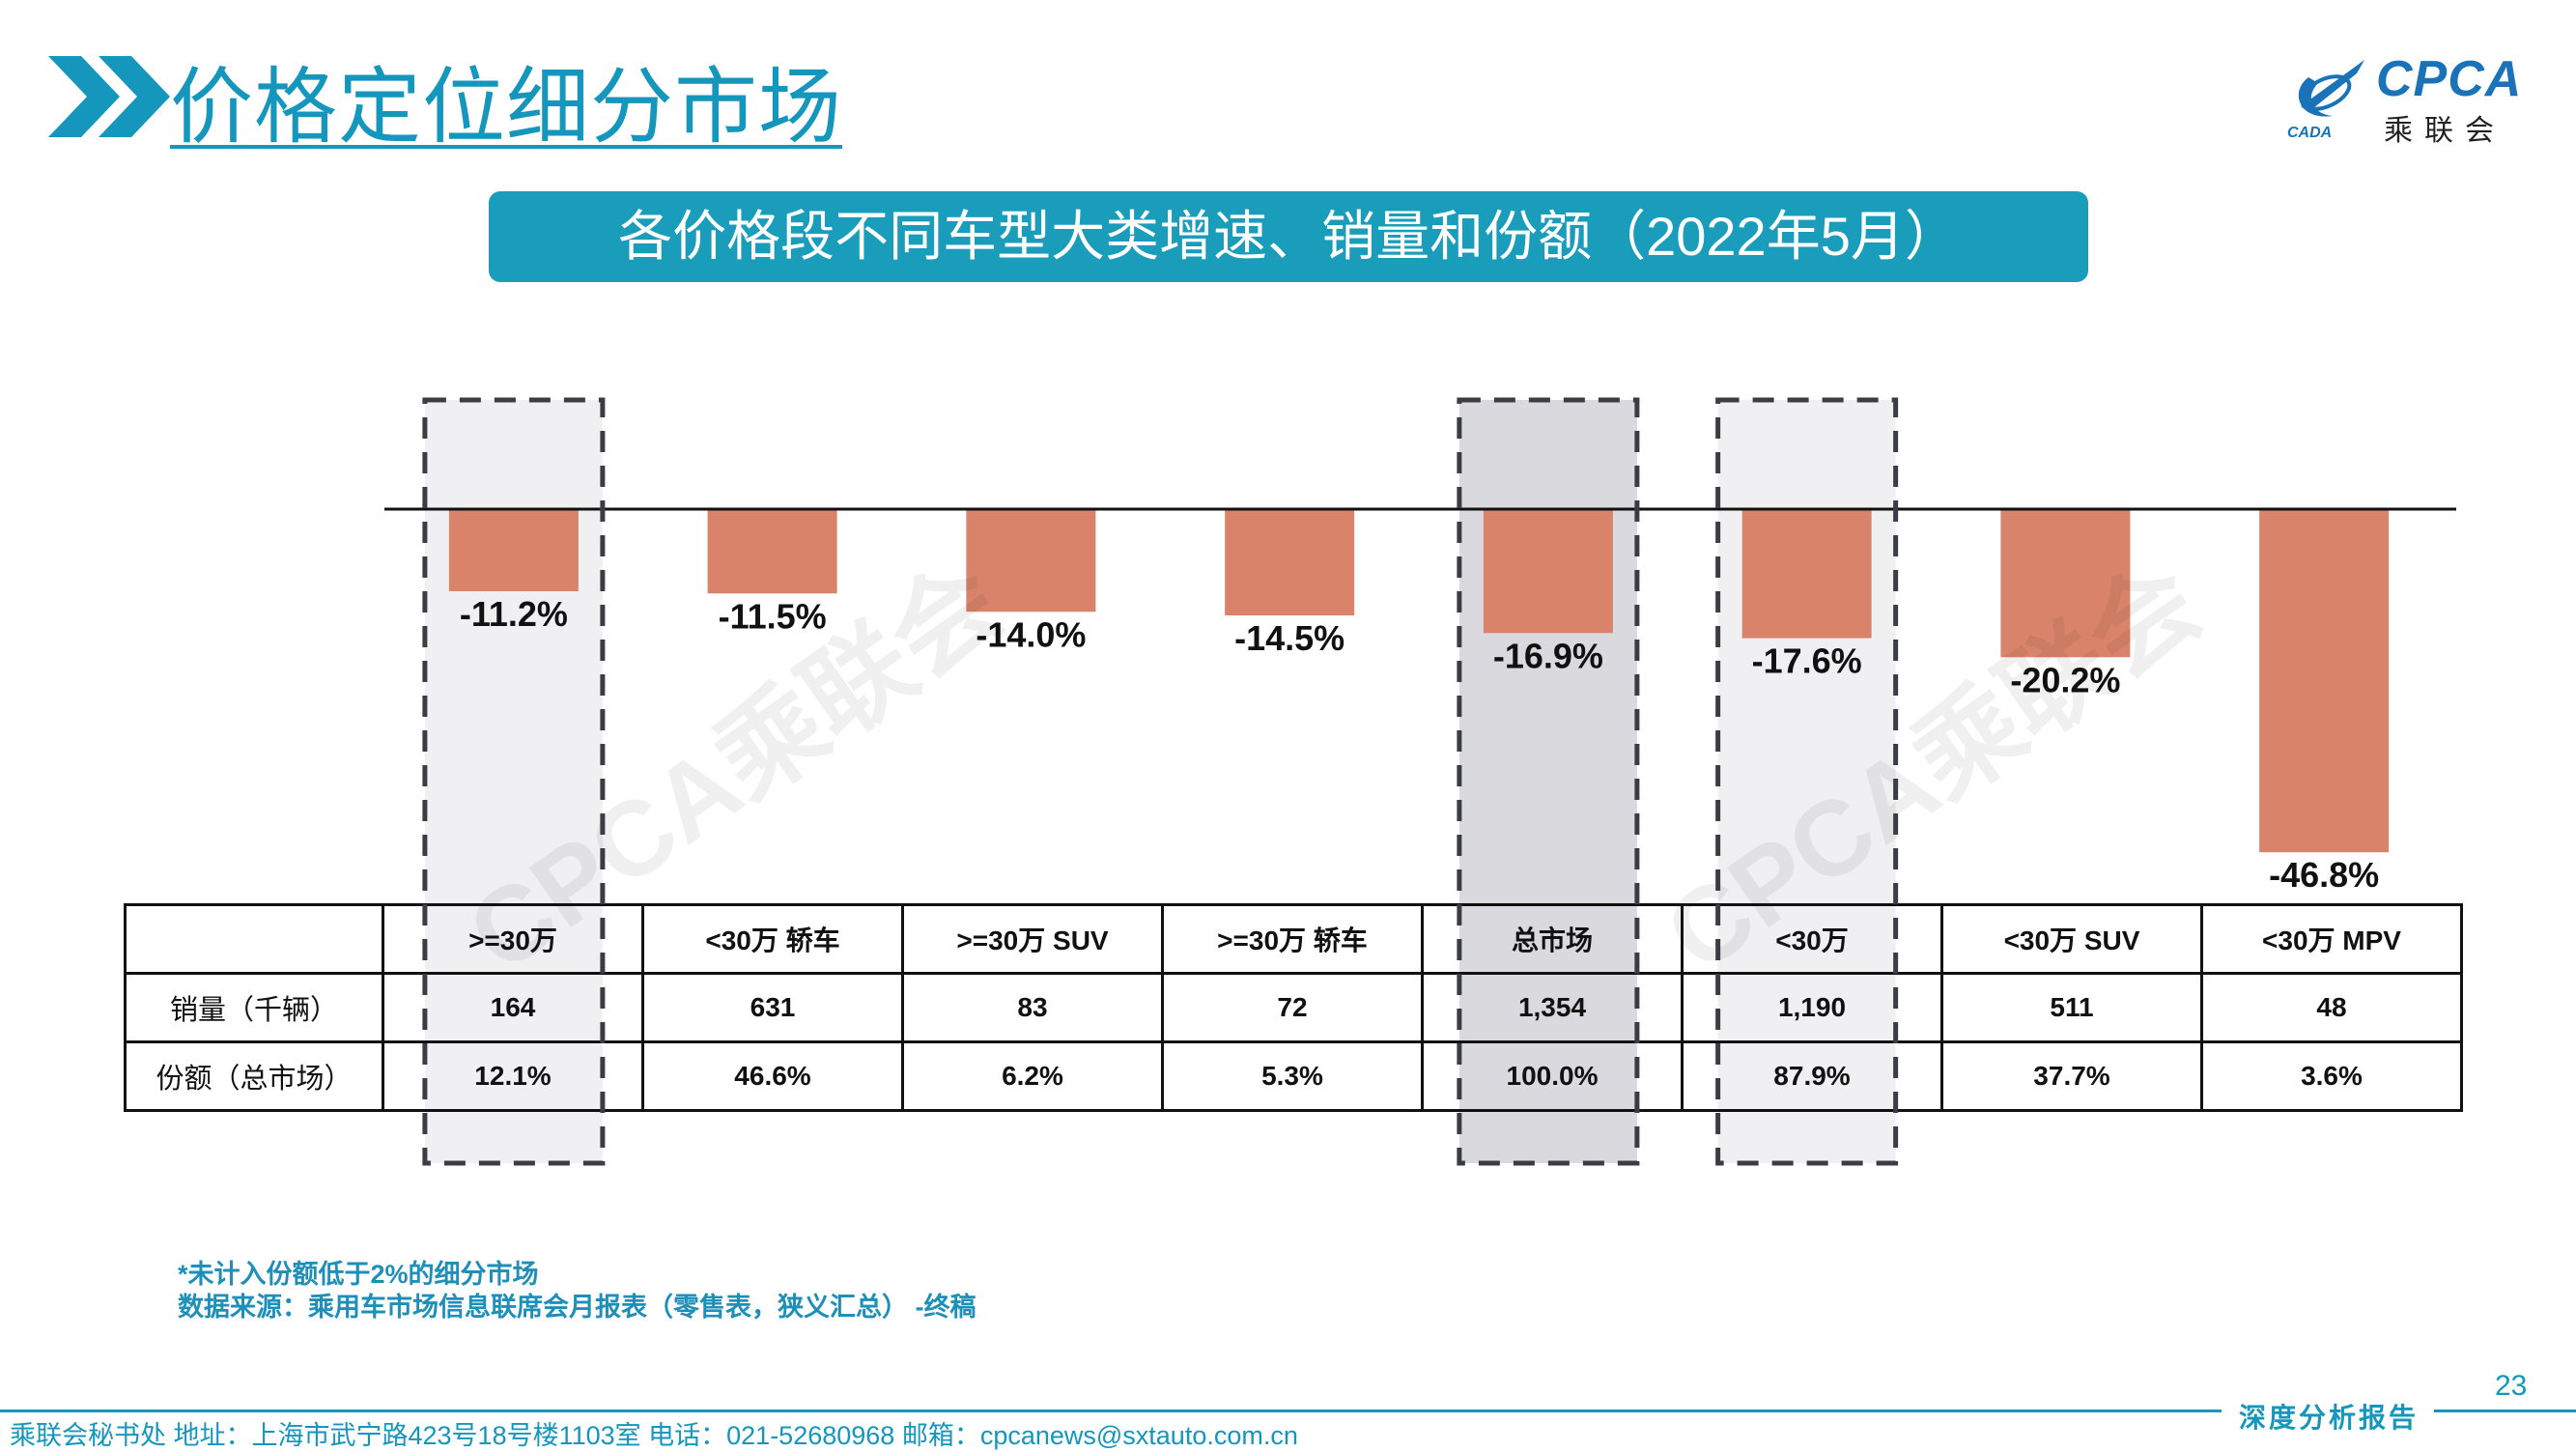 The image size is (2576, 1452). I want to click on table-cell: <30万, so click(1812, 939).